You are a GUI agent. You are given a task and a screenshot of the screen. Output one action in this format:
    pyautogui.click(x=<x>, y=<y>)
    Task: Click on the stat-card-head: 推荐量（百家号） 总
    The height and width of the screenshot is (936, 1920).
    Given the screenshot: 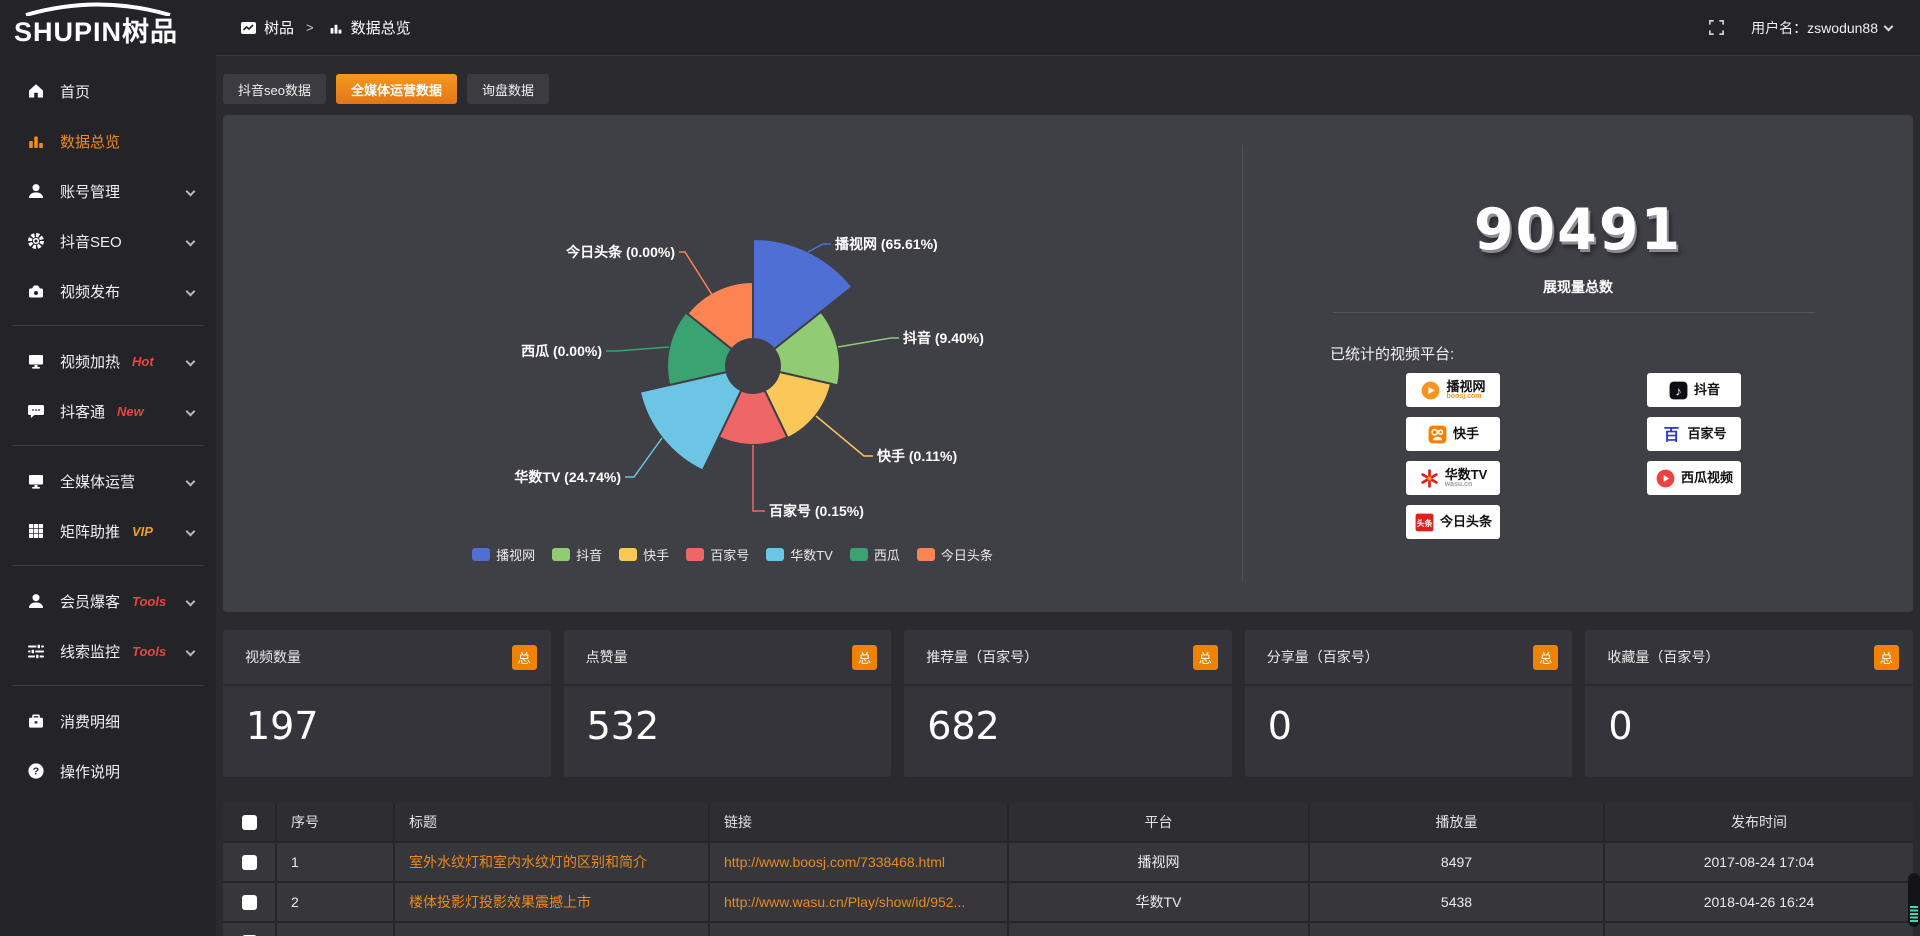 What is the action you would take?
    pyautogui.click(x=1068, y=658)
    